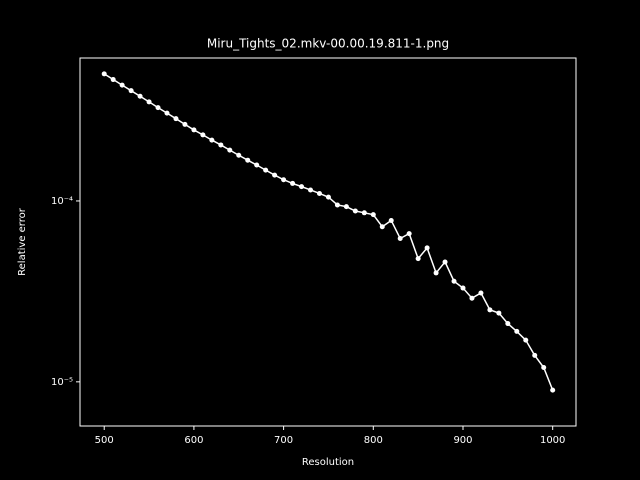 The image size is (640, 480). What do you see at coordinates (328, 44) in the screenshot?
I see `chart-title: Miru_Tights_02.mkv-00.00.19.811-1.png` at bounding box center [328, 44].